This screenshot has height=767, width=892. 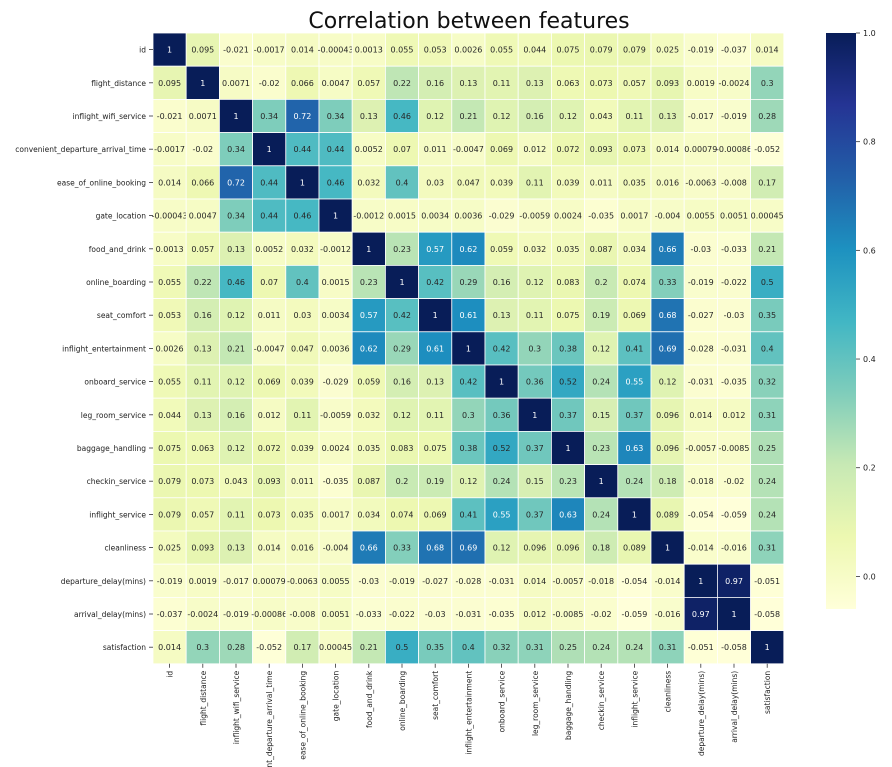 I want to click on heatmap-cell-value: 0.0055, so click(x=701, y=216).